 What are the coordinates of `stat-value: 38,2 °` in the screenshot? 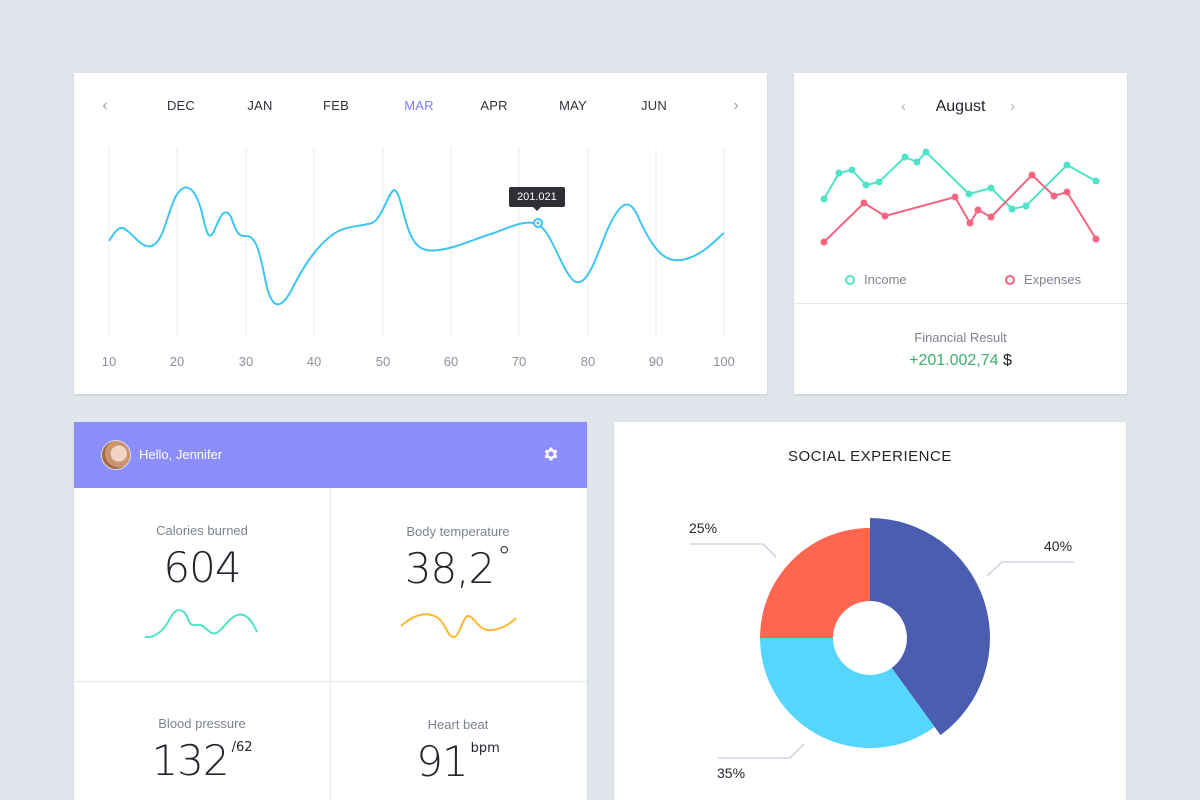 It's located at (458, 566).